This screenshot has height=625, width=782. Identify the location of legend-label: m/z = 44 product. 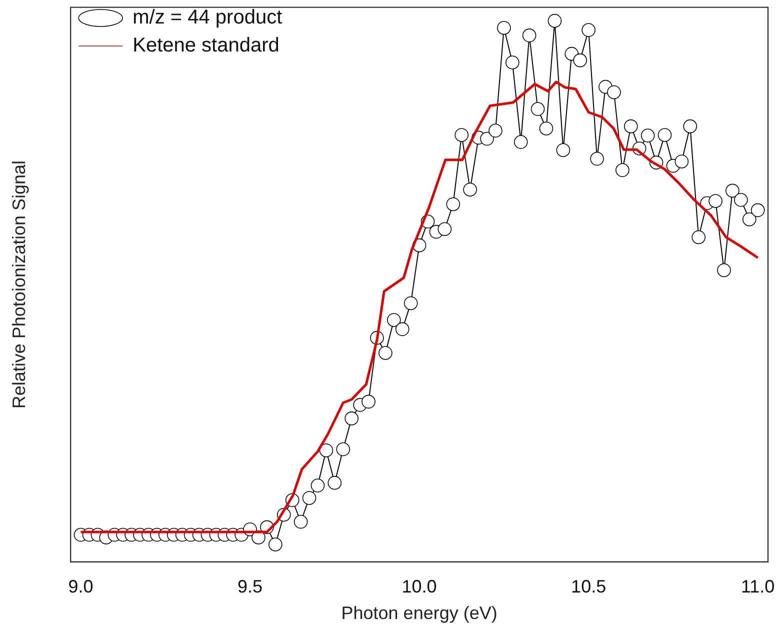
(207, 17).